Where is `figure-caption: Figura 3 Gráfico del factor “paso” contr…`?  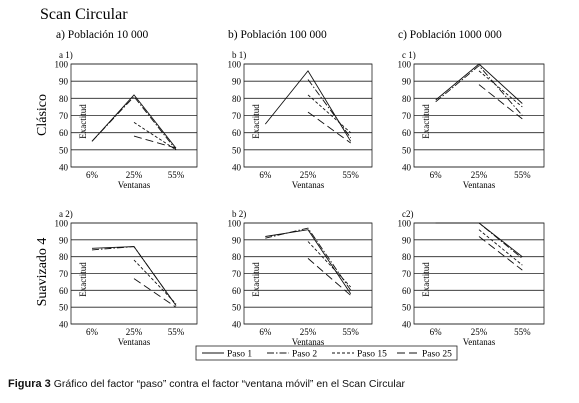 figure-caption: Figura 3 Gráfico del factor “paso” contr… is located at coordinates (290, 384).